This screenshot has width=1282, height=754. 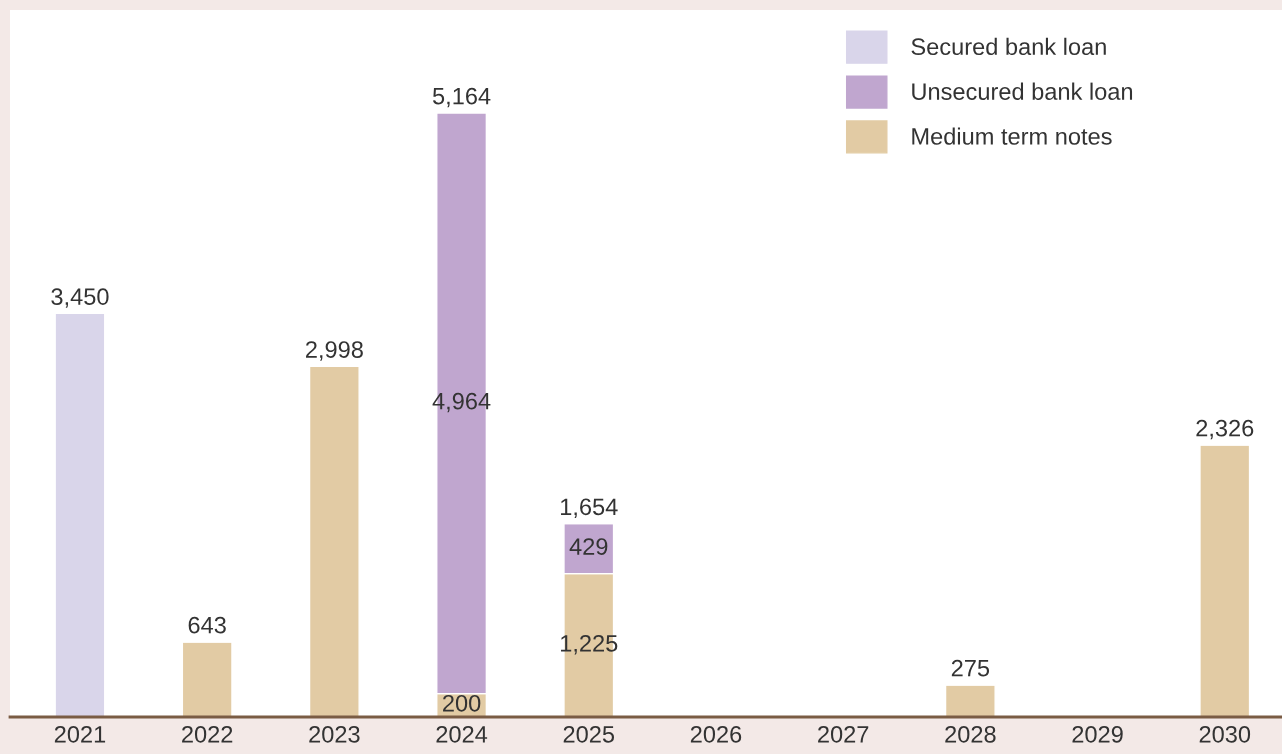 I want to click on total-label: 5,164, so click(x=461, y=97).